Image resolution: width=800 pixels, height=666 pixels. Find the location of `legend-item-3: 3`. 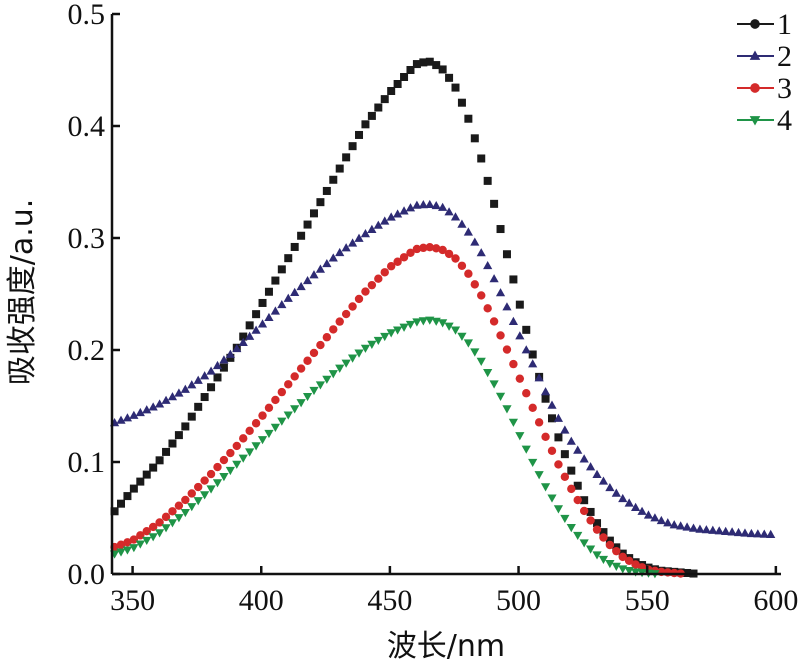

legend-item-3: 3 is located at coordinates (764, 88).